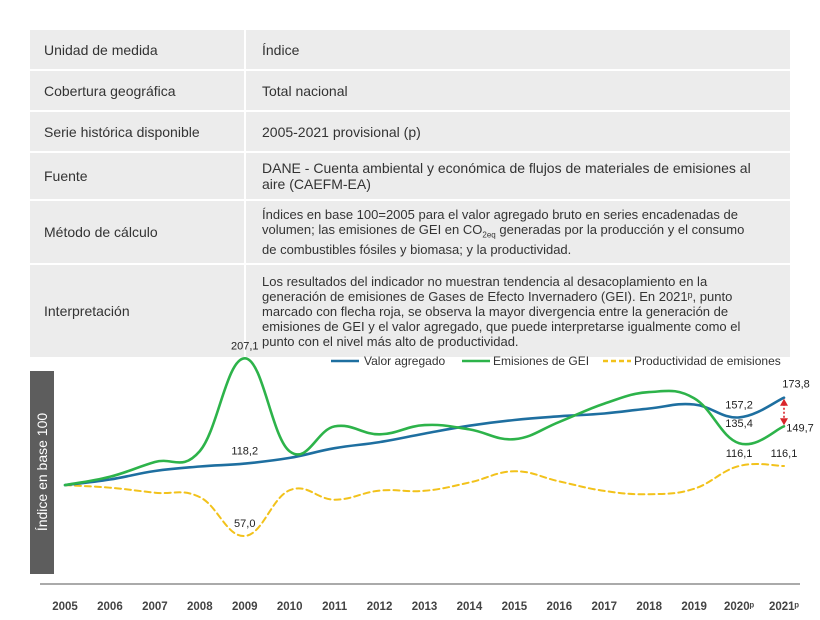 This screenshot has height=620, width=820. What do you see at coordinates (244, 524) in the screenshot?
I see `data-label: 57,0` at bounding box center [244, 524].